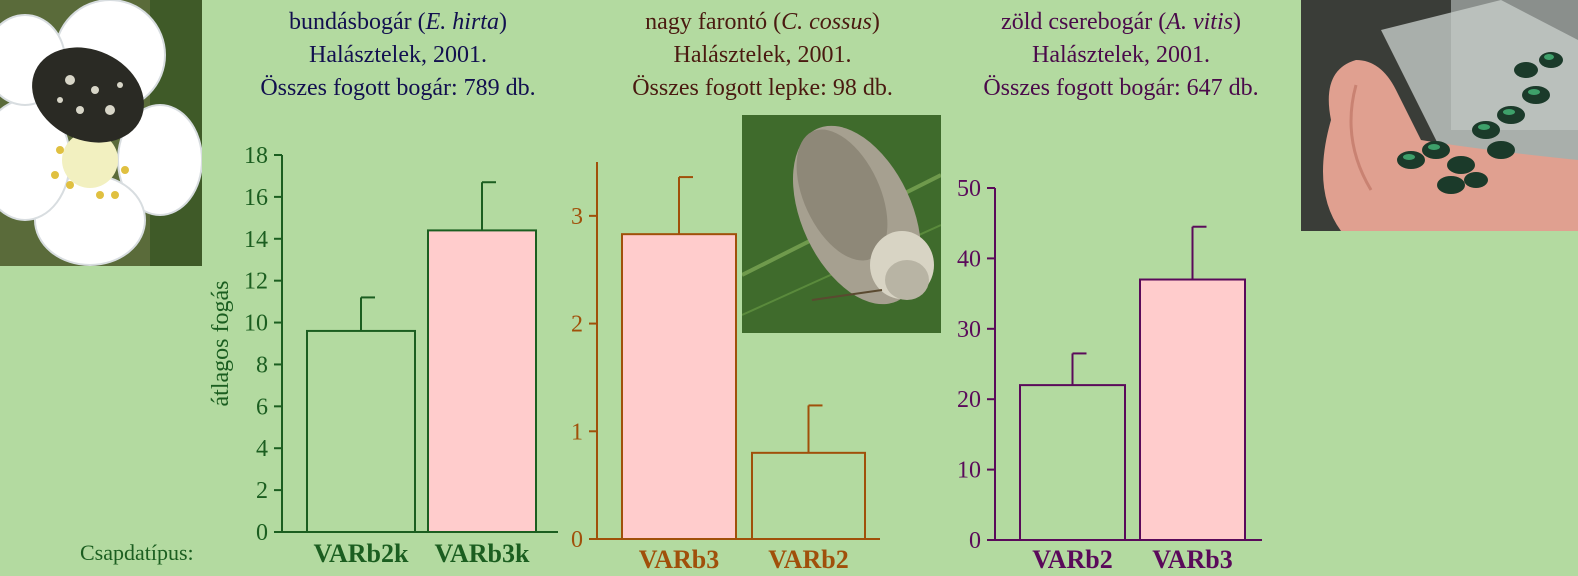 The image size is (1578, 576). I want to click on chart-1-y-tick-label: 12, so click(256, 282).